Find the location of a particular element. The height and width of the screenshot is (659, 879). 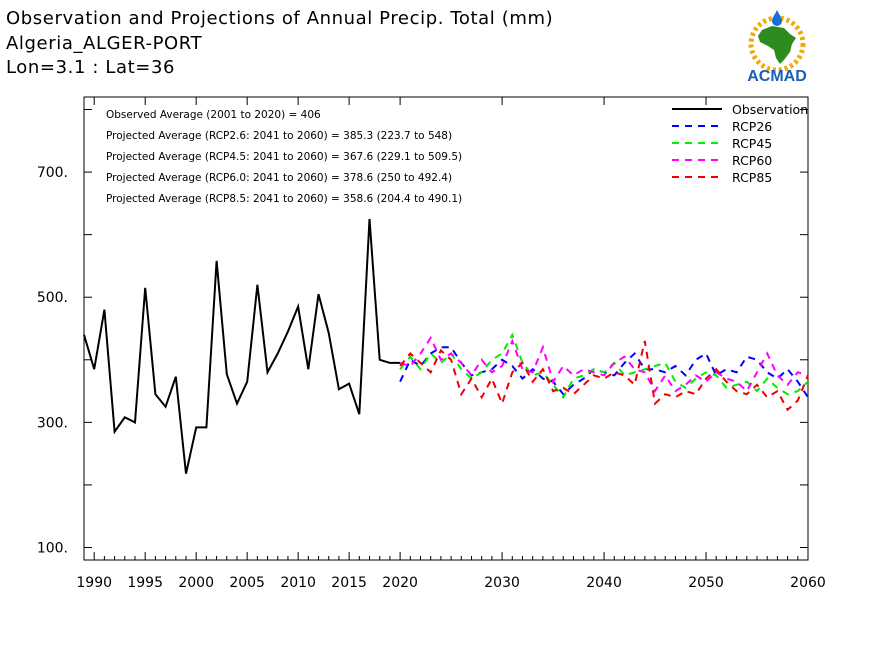

y-tick-label: 700. is located at coordinates (52, 173).